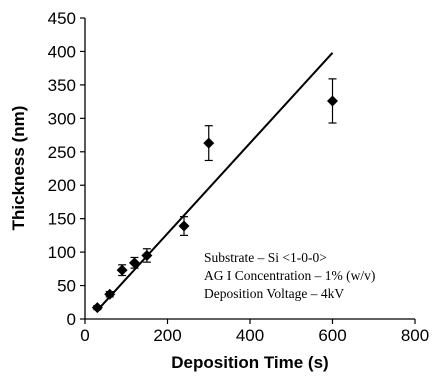 The height and width of the screenshot is (376, 439). What do you see at coordinates (62, 18) in the screenshot?
I see `y-tick-label: 450` at bounding box center [62, 18].